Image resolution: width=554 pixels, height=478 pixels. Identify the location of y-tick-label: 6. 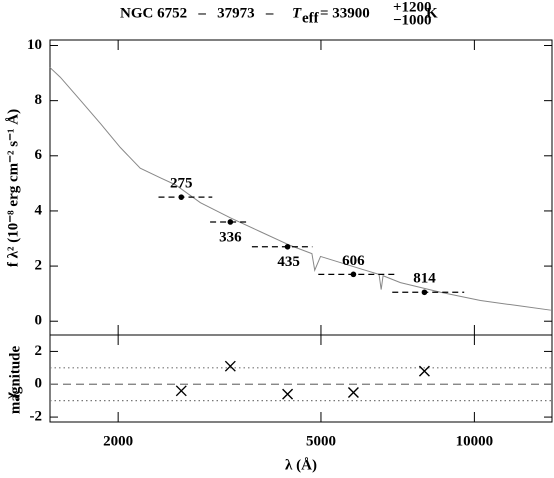
(39, 155).